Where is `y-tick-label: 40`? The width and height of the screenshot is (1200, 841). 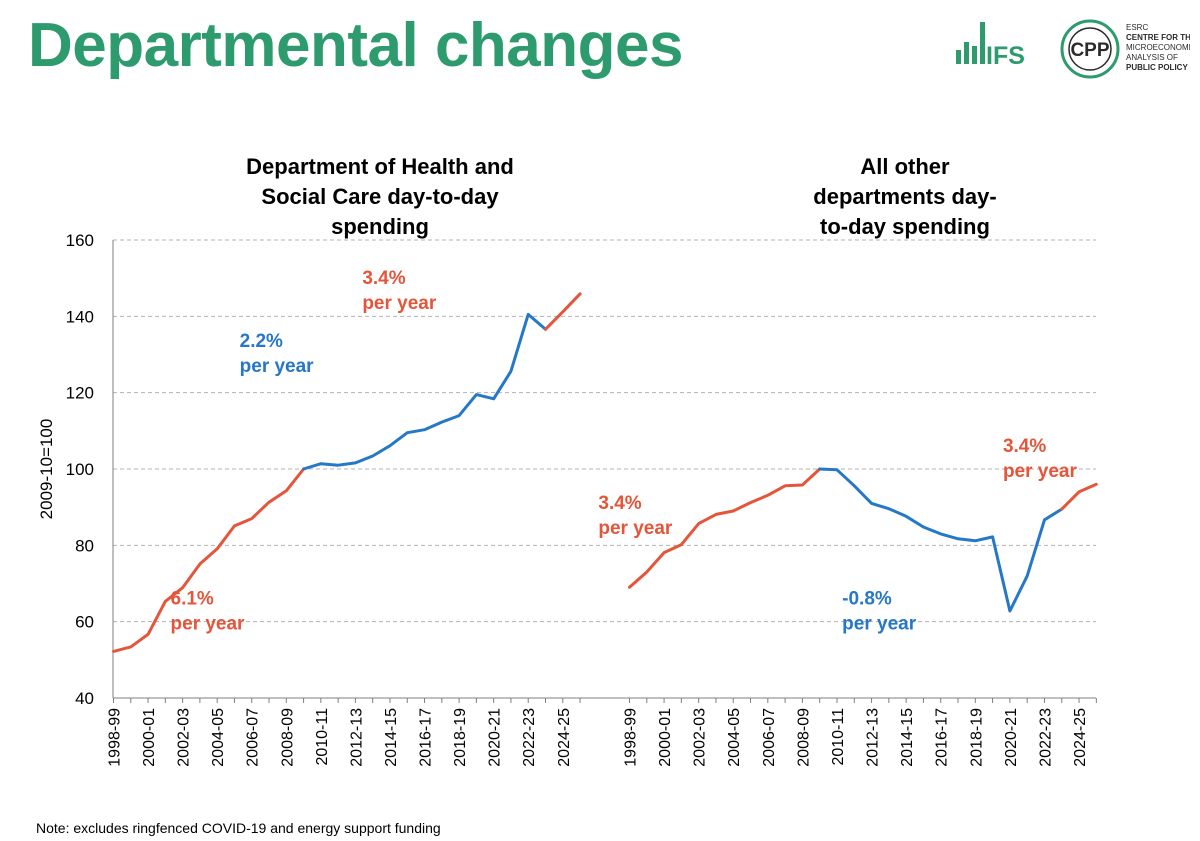
y-tick-label: 40 is located at coordinates (84, 698).